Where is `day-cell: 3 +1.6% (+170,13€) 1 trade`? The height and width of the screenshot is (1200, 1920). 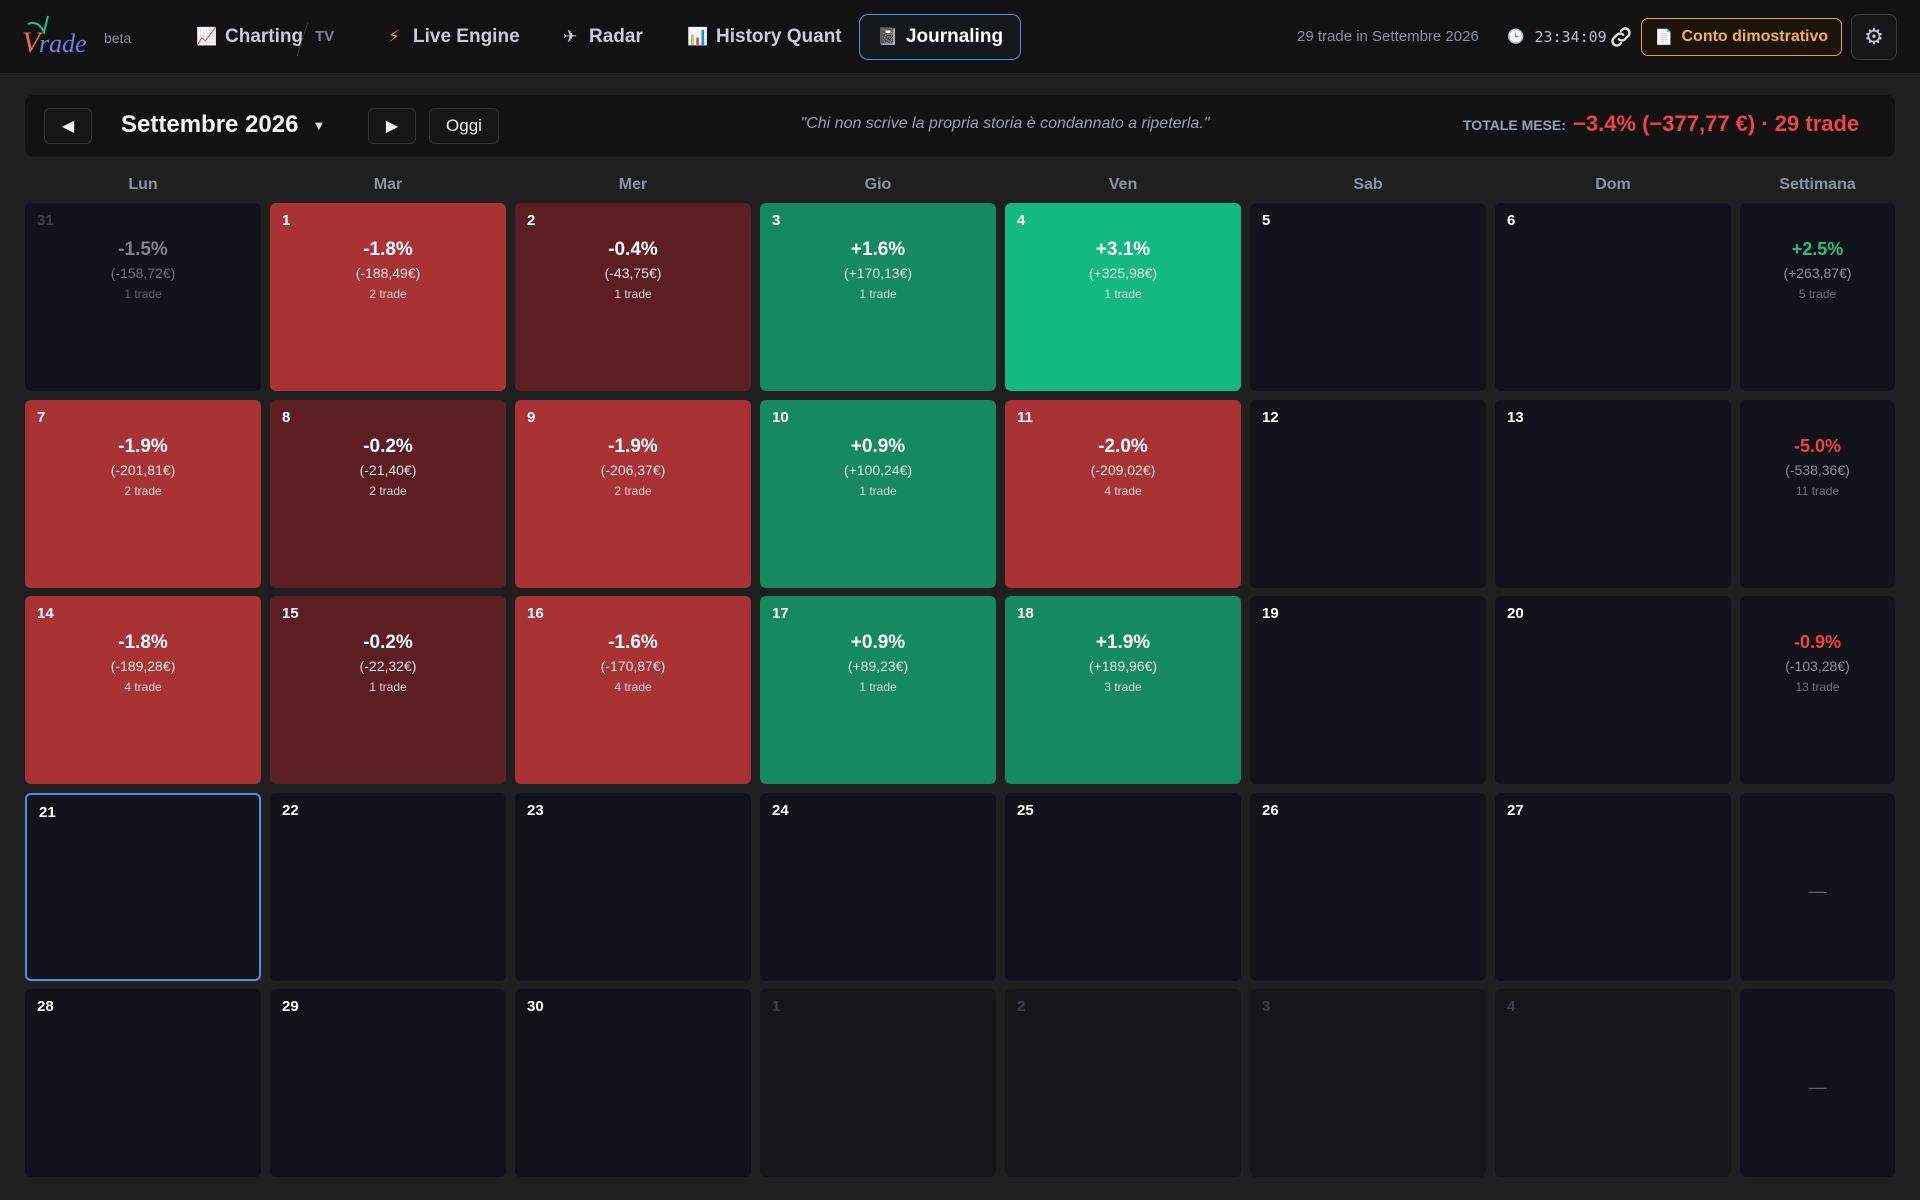
day-cell: 3 +1.6% (+170,13€) 1 trade is located at coordinates (878, 297).